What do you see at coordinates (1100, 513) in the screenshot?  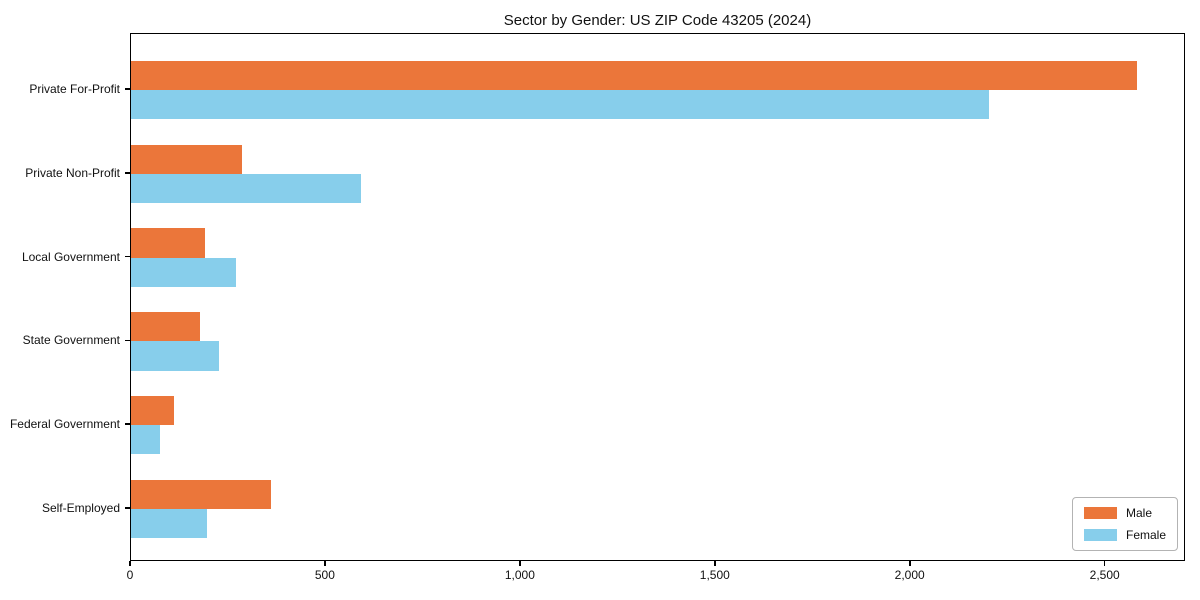 I see `legend-swatch-male` at bounding box center [1100, 513].